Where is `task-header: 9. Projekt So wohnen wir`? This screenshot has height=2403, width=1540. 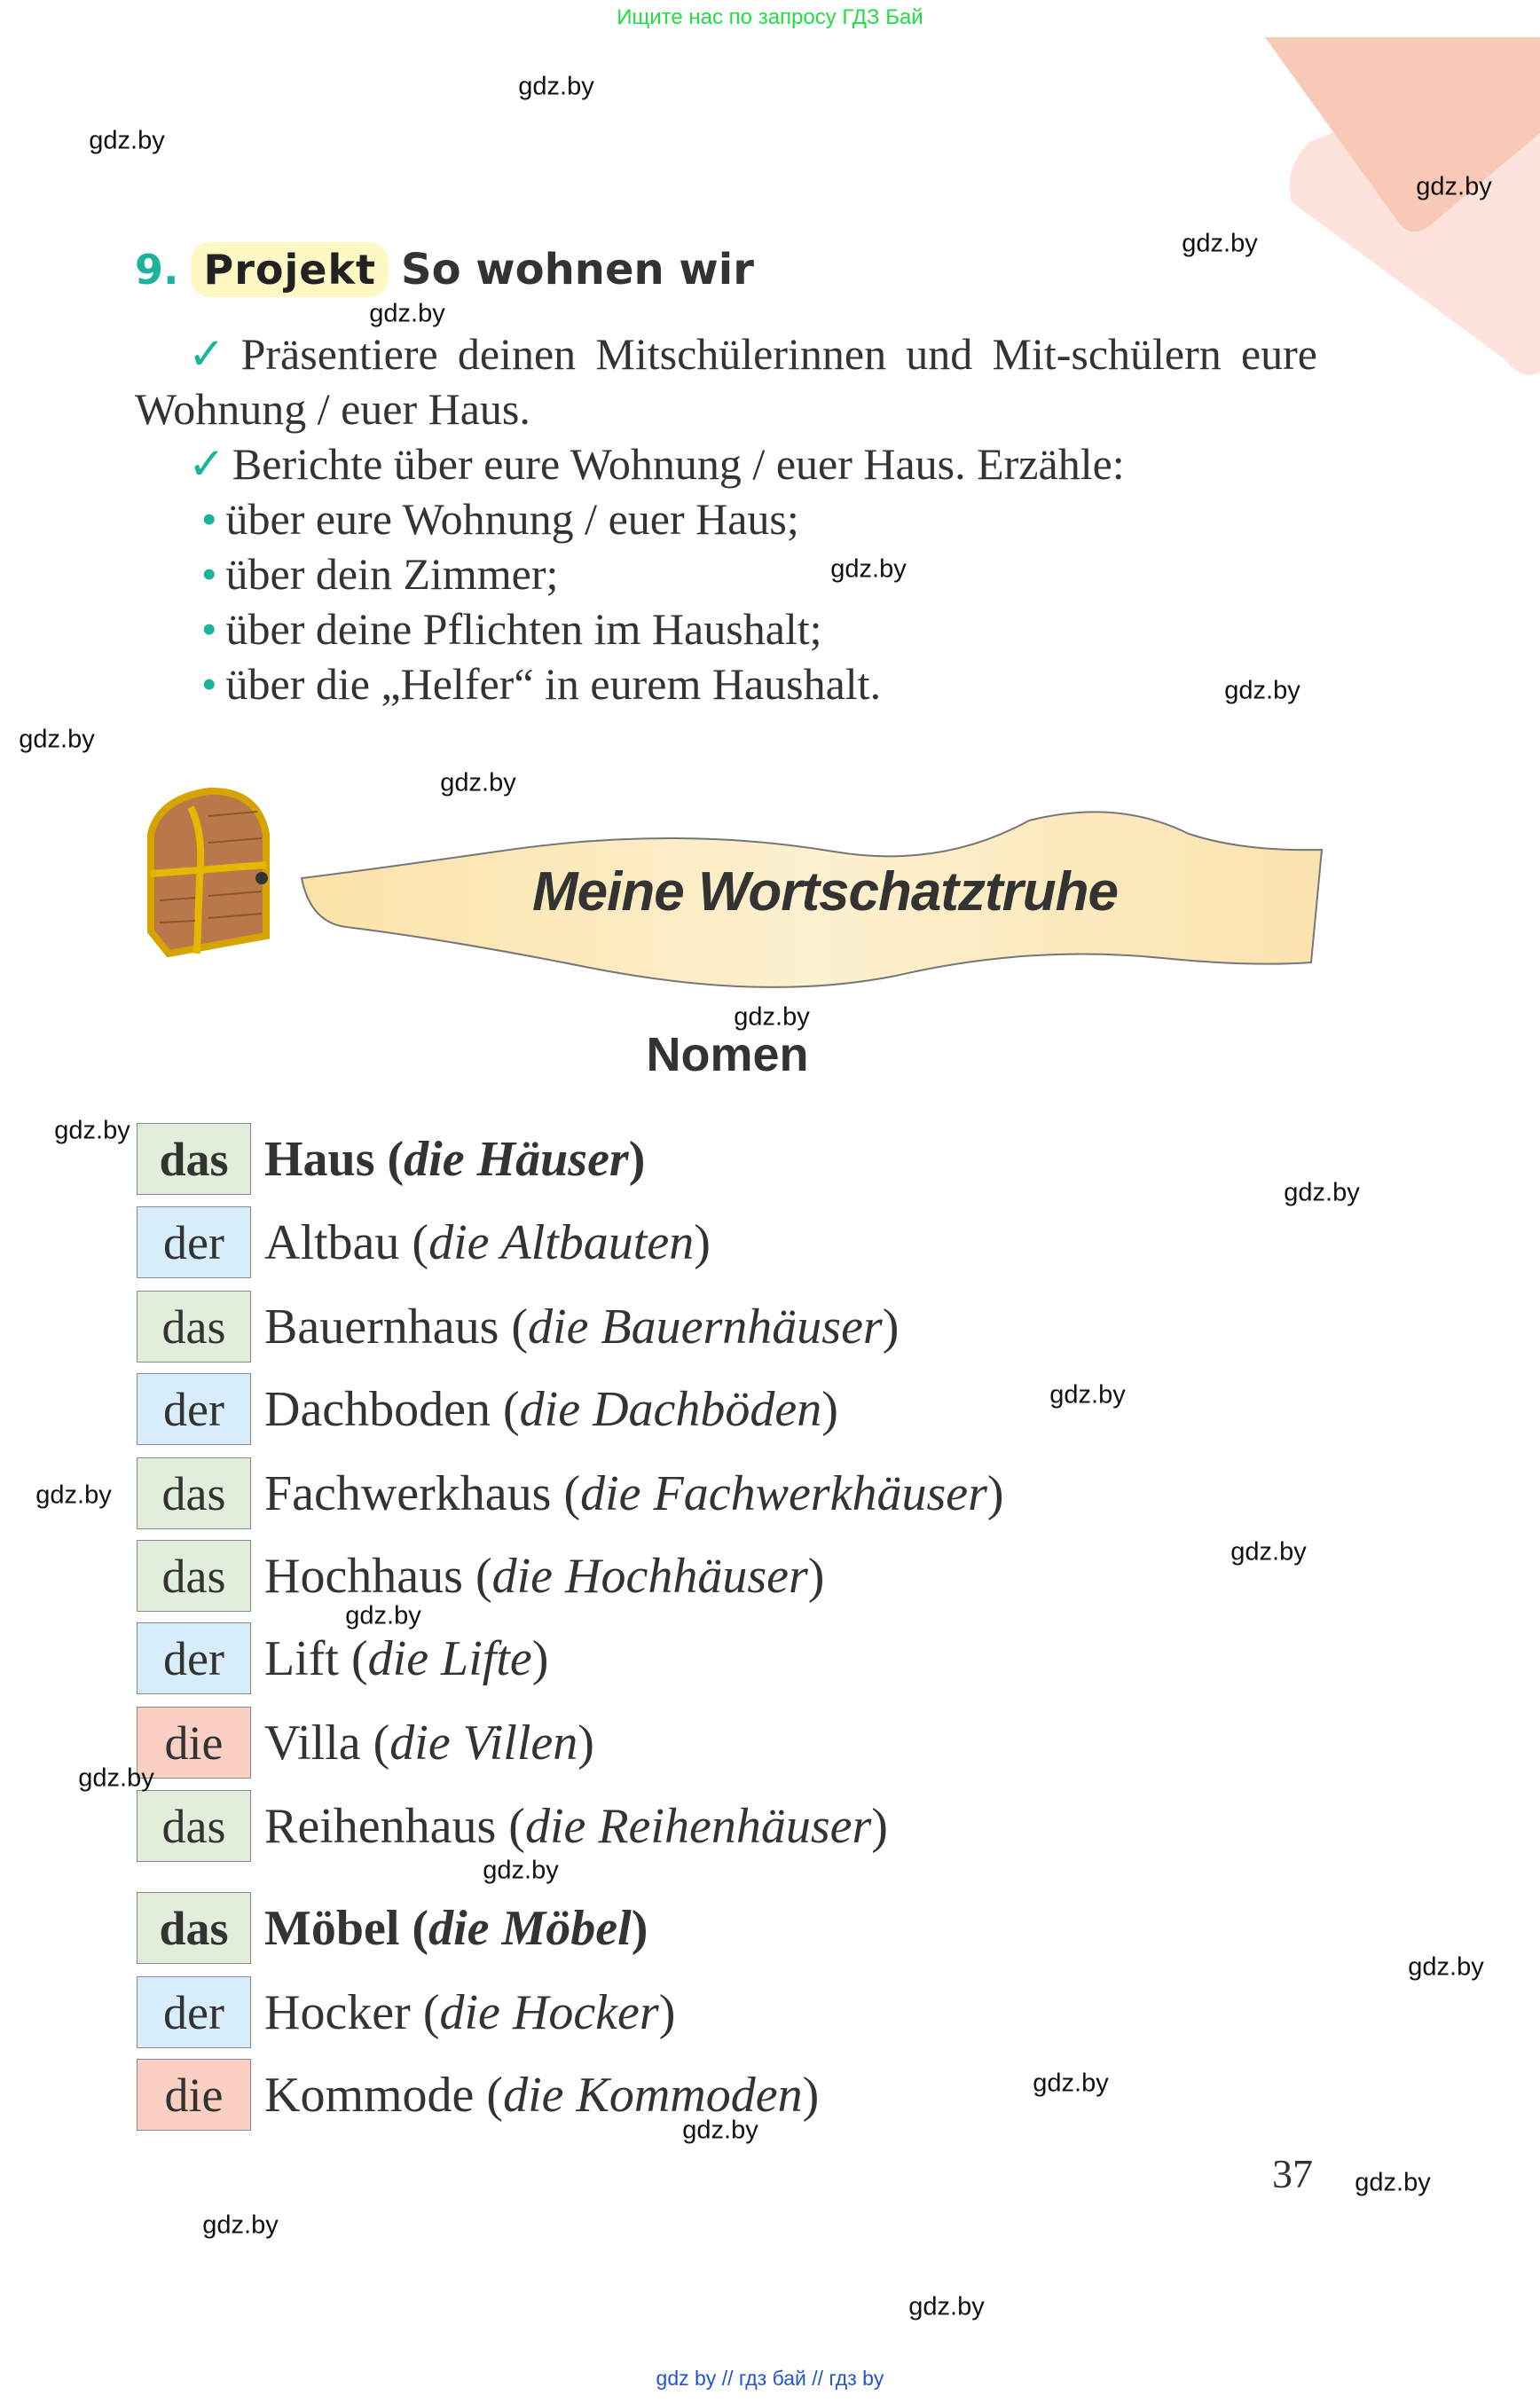 task-header: 9. Projekt So wohnen wir is located at coordinates (444, 270).